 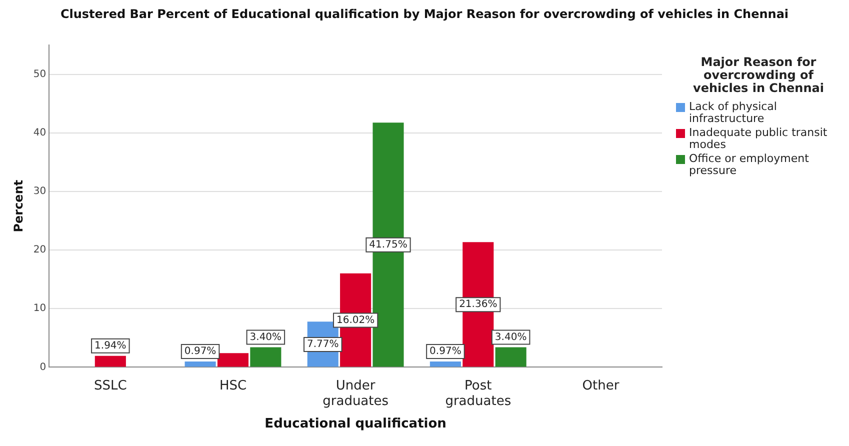 I want to click on x-tick-label: Post graduates, so click(x=478, y=393).